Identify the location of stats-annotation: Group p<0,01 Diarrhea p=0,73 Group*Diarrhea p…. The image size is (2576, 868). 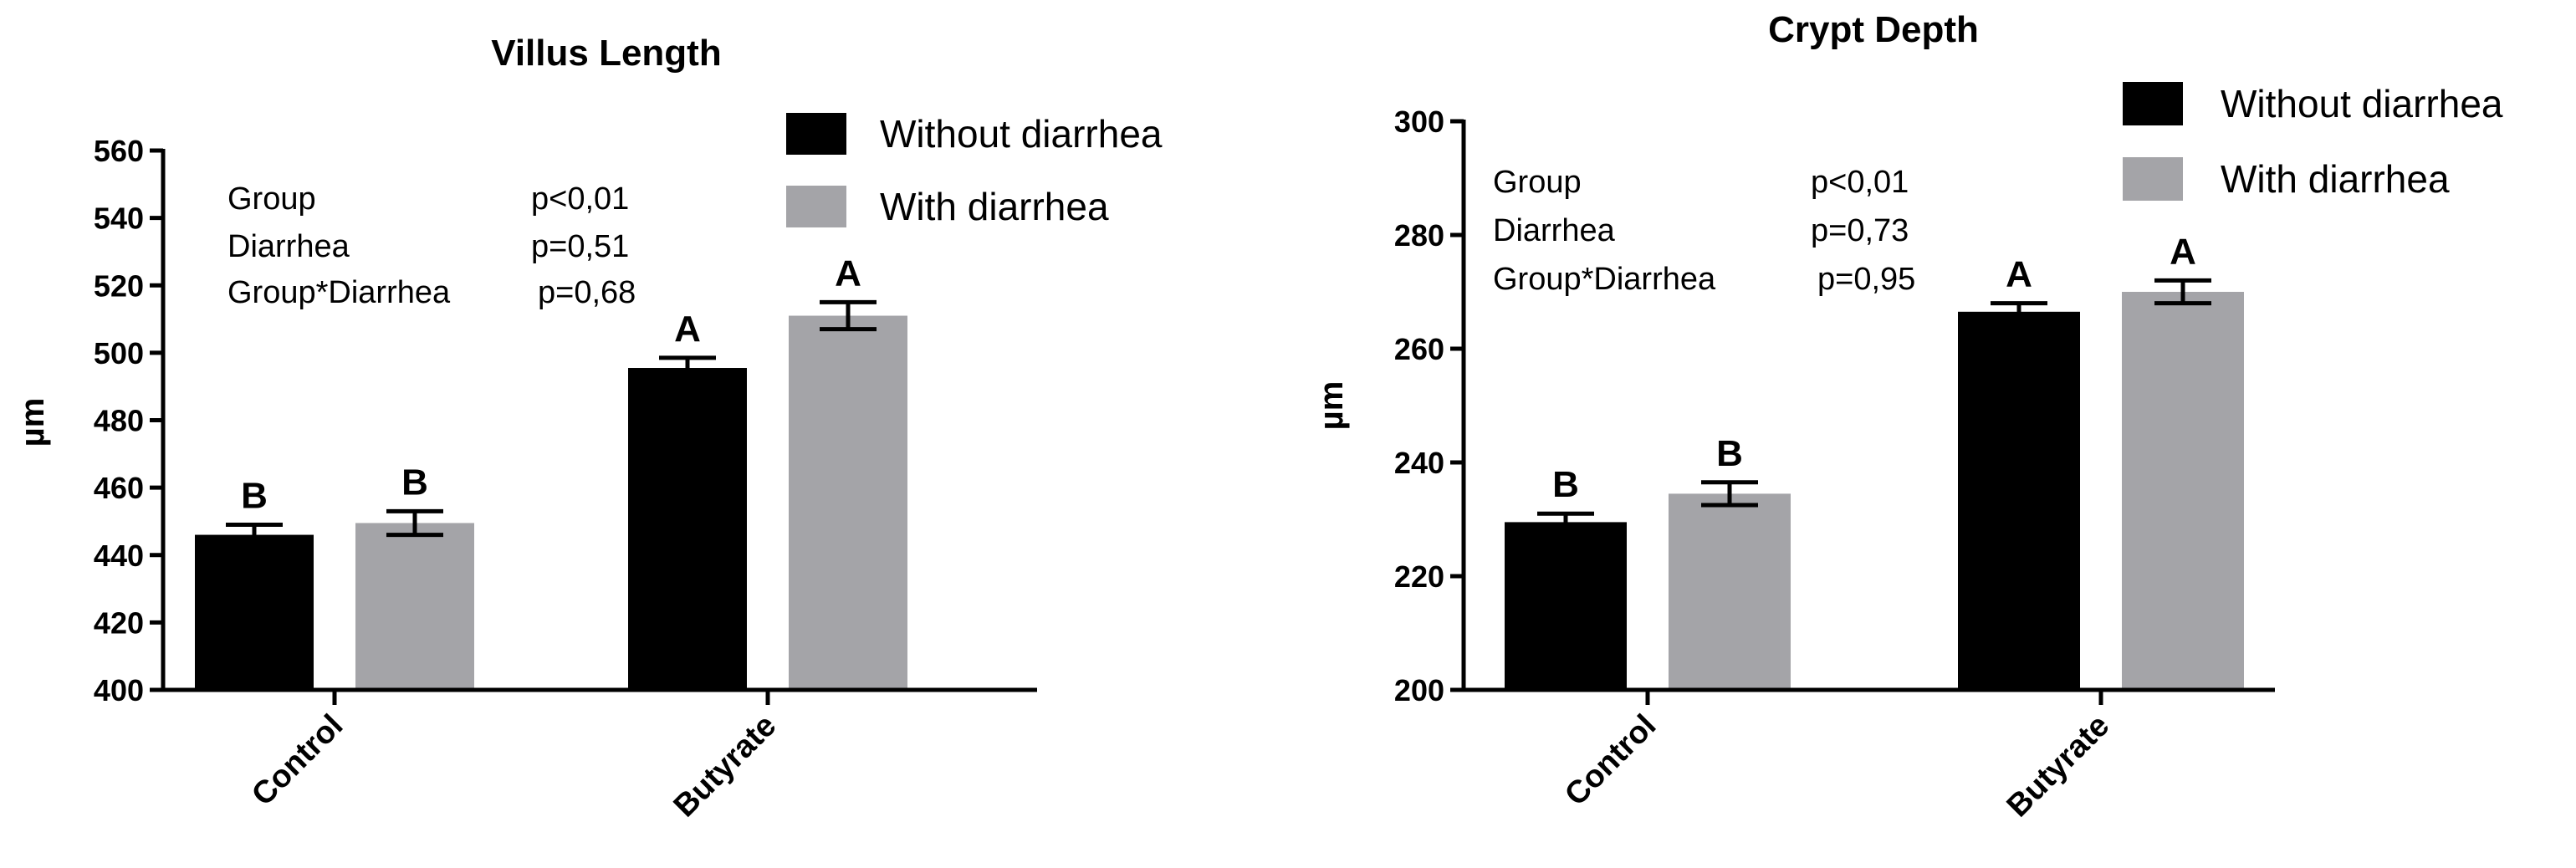
(1704, 231).